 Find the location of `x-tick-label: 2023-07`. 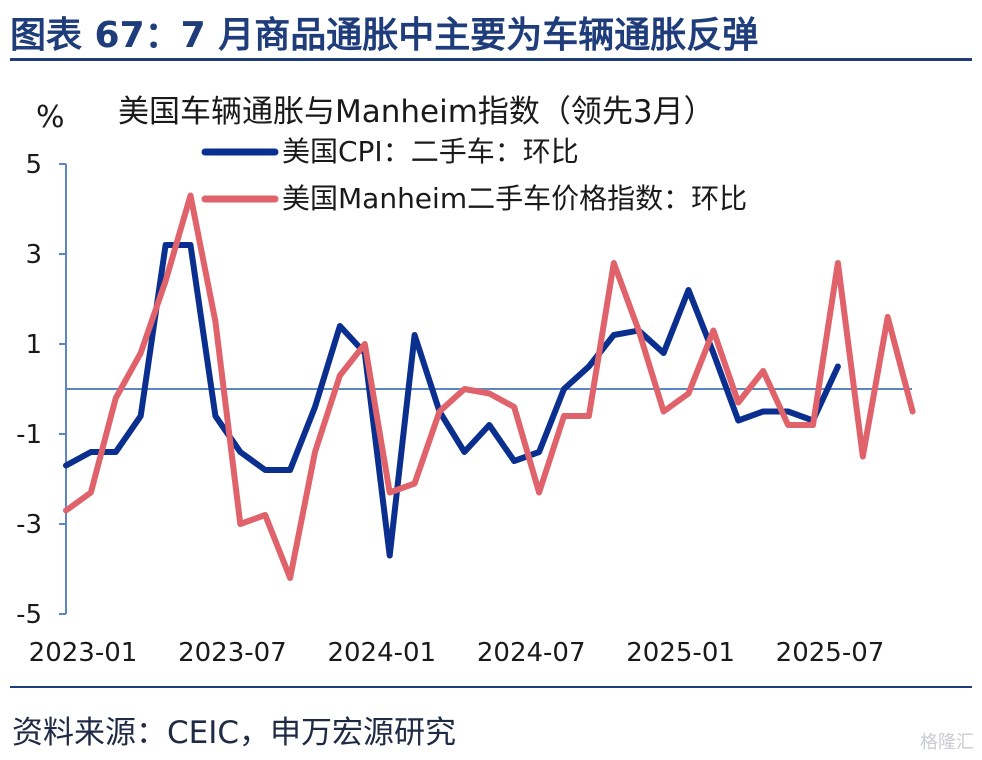

x-tick-label: 2023-07 is located at coordinates (232, 653).